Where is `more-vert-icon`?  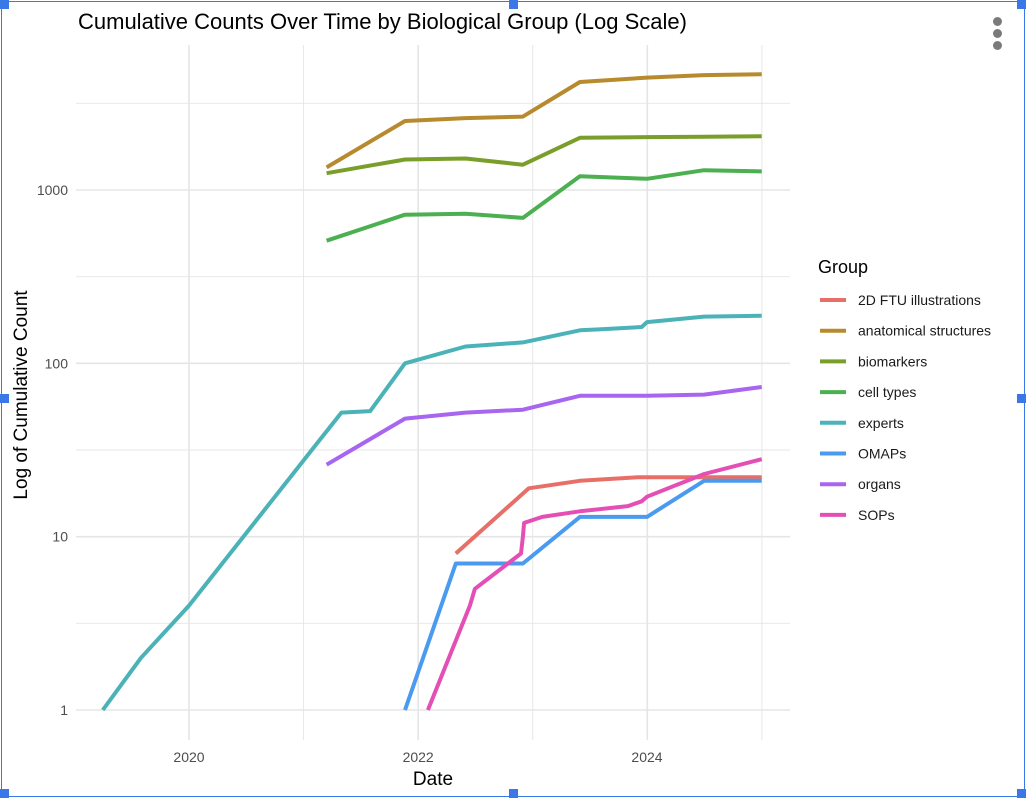 more-vert-icon is located at coordinates (998, 34).